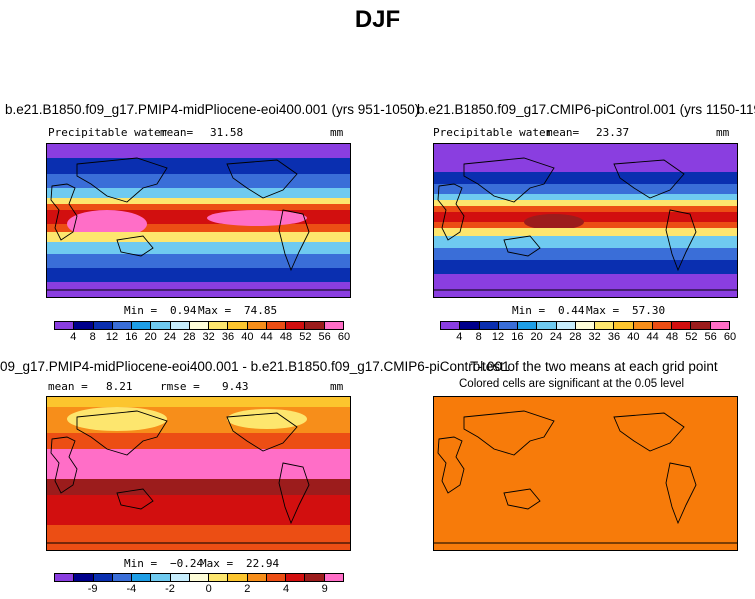 This screenshot has width=755, height=599. What do you see at coordinates (294, 493) in the screenshot?
I see `panel3-coast-south-america` at bounding box center [294, 493].